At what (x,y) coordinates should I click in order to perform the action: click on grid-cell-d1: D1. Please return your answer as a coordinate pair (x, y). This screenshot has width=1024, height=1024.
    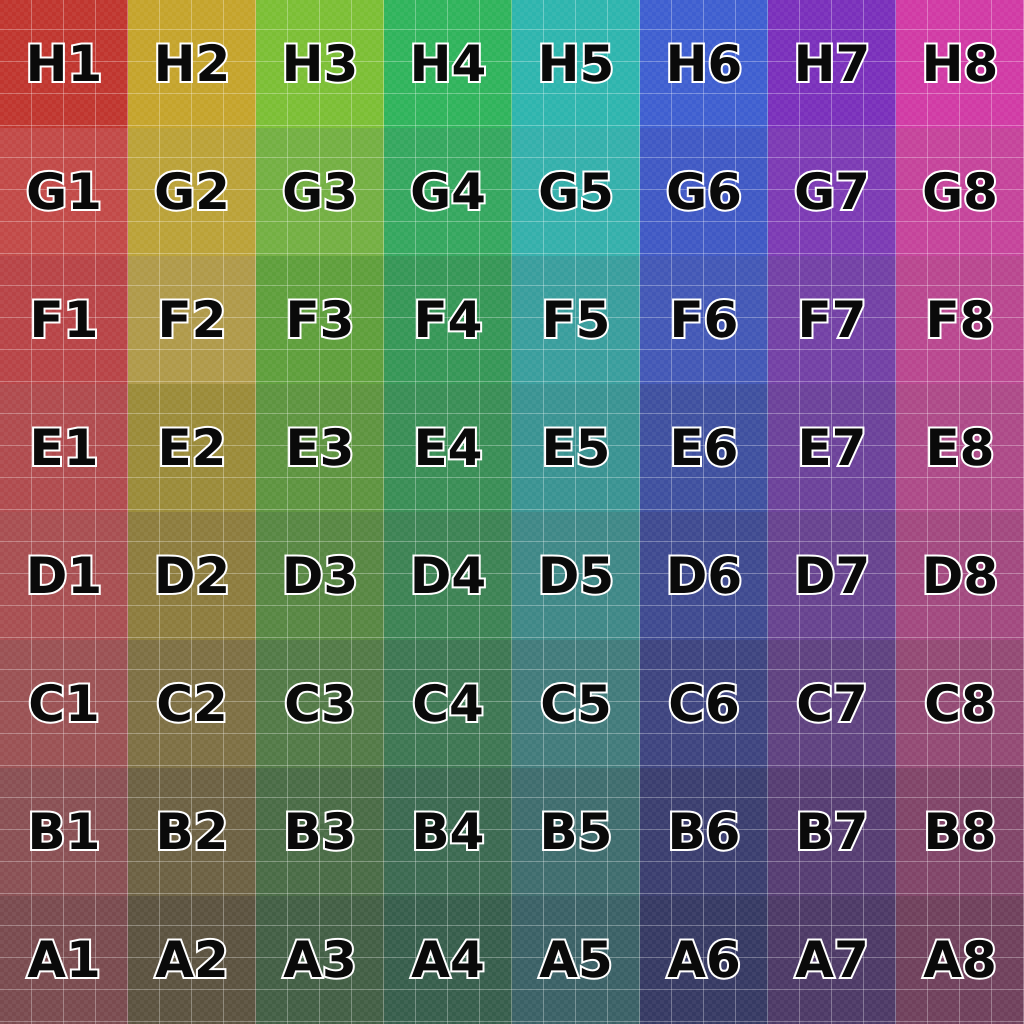
    Looking at the image, I should click on (64, 576).